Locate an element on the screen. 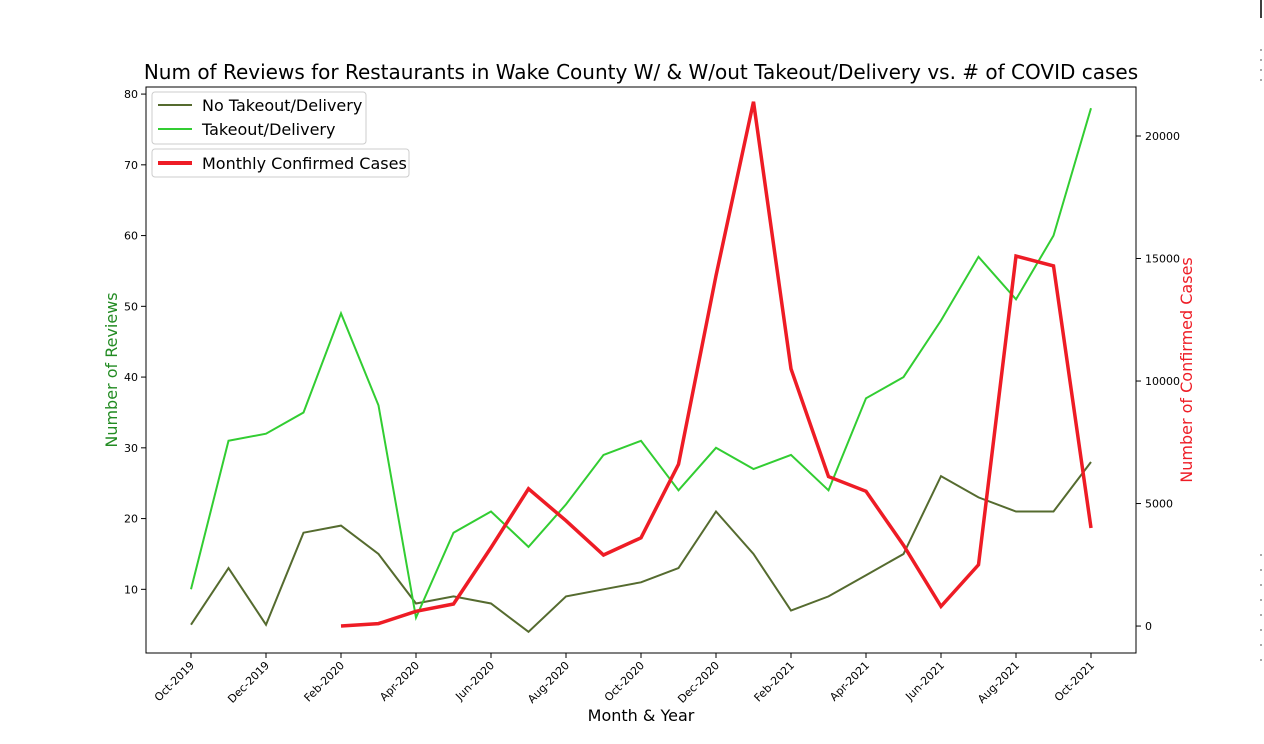 The image size is (1264, 744). x-tick-label: Apr-2020 is located at coordinates (399, 681).